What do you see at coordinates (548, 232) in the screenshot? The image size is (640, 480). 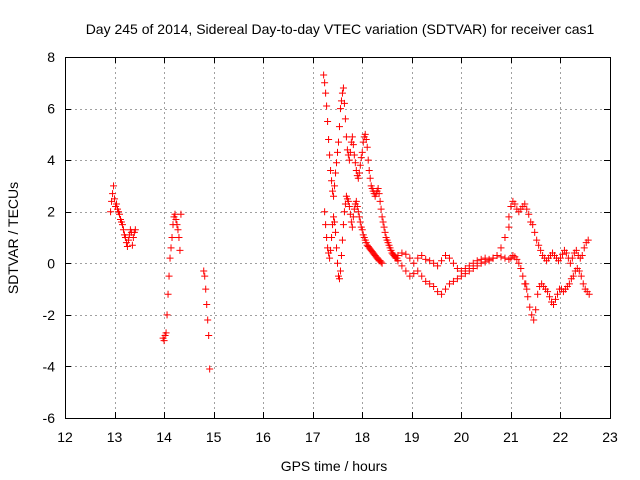 I see `series-segment-21h-hump` at bounding box center [548, 232].